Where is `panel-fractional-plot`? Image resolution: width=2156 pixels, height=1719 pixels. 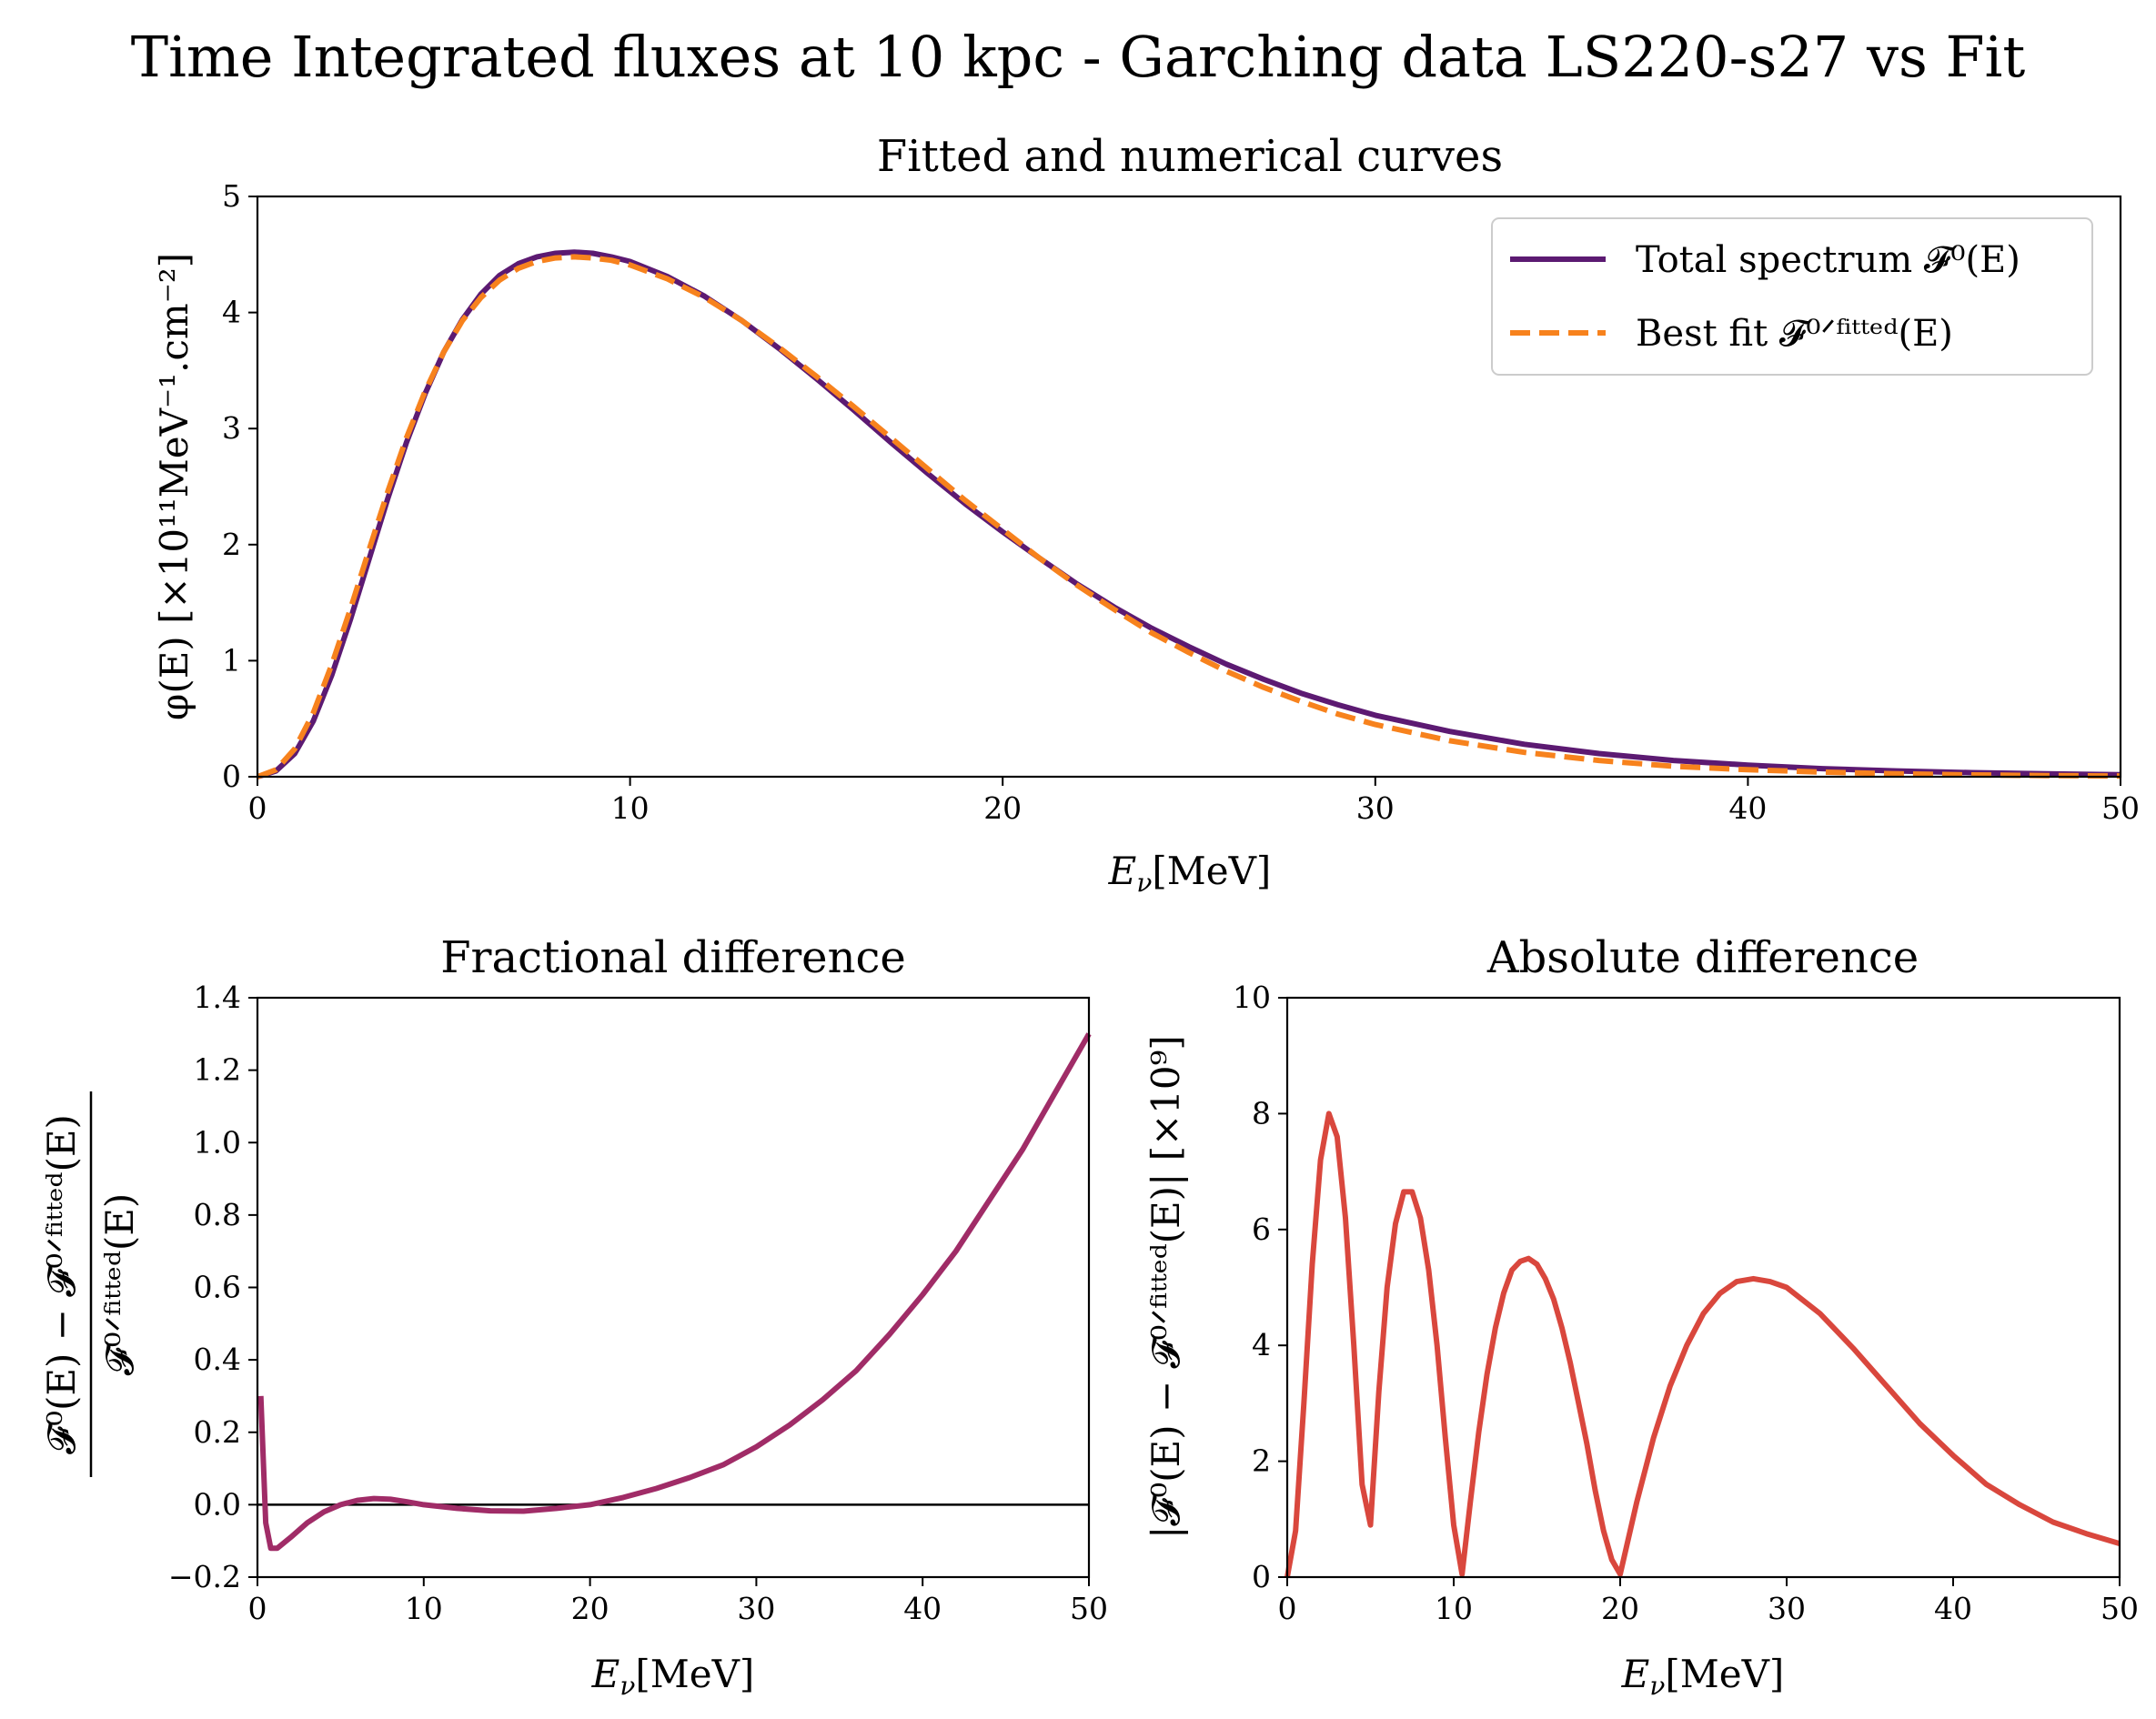 panel-fractional-plot is located at coordinates (674, 1292).